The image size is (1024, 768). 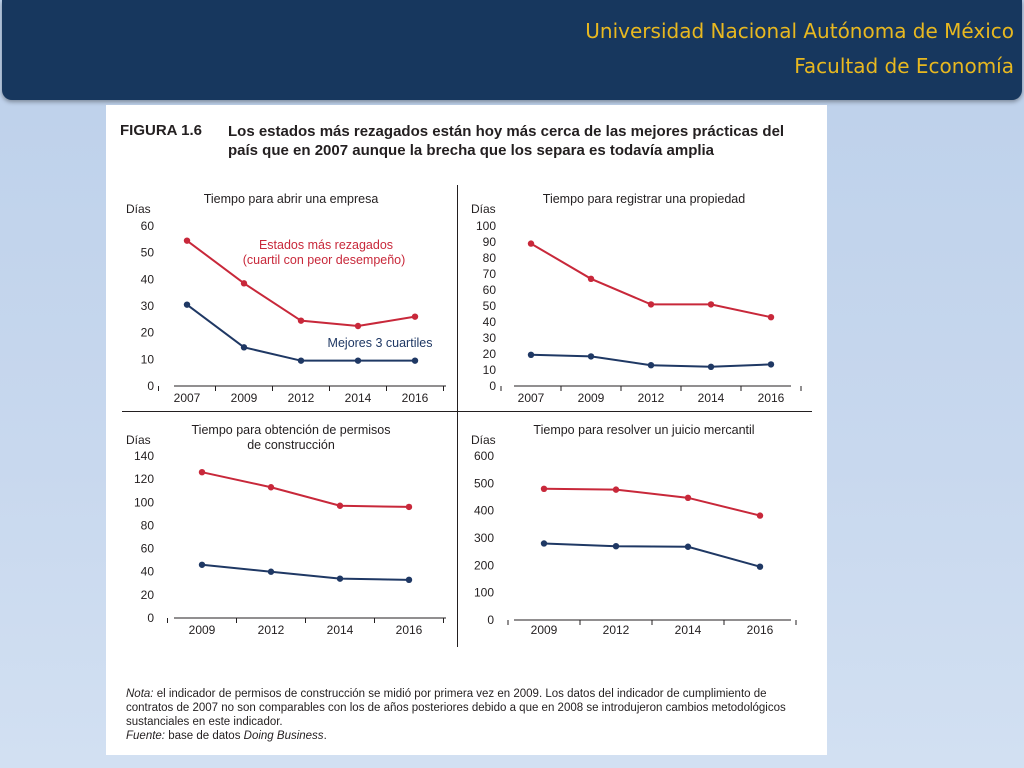 What do you see at coordinates (144, 479) in the screenshot?
I see `y-tick-label: 120` at bounding box center [144, 479].